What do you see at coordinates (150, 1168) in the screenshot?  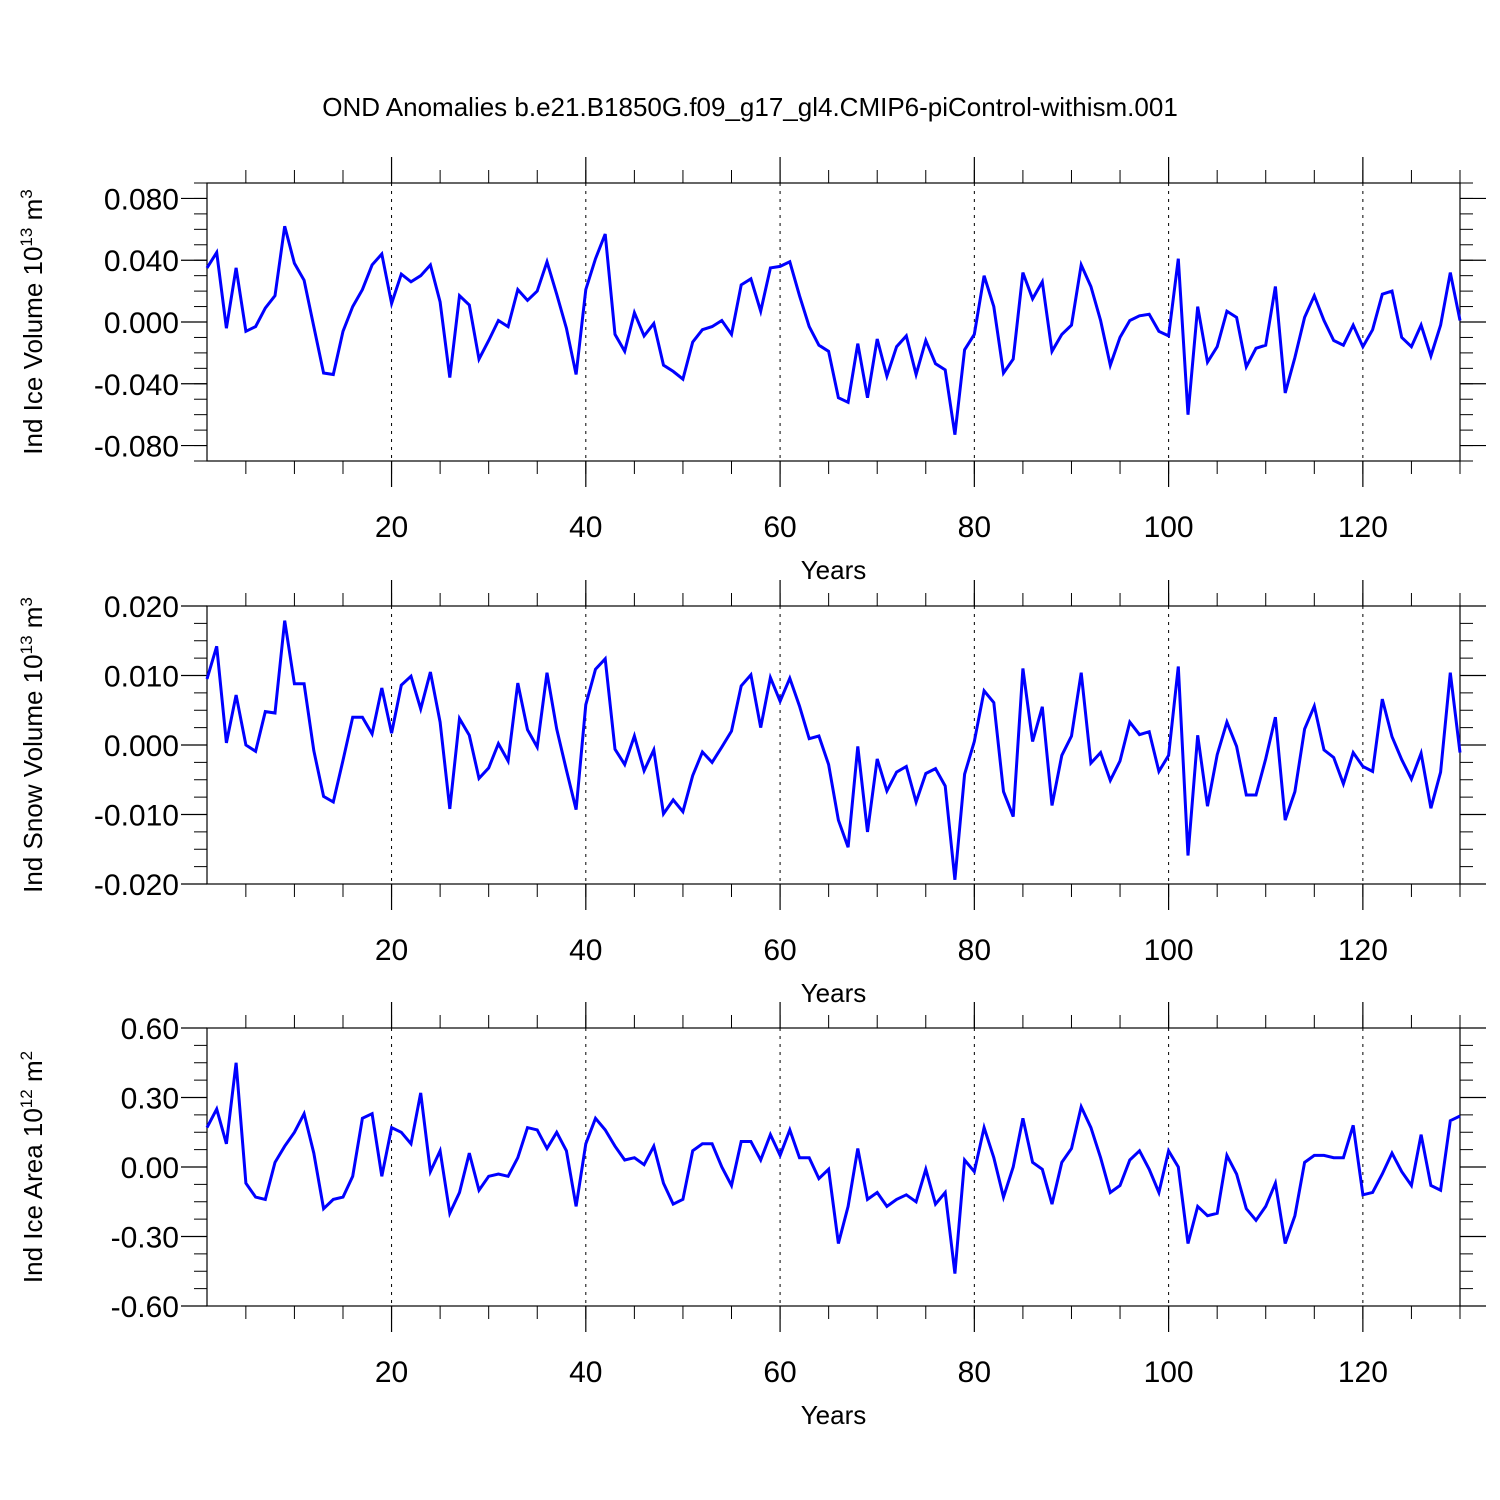 I see `y-tick-label: 0.00` at bounding box center [150, 1168].